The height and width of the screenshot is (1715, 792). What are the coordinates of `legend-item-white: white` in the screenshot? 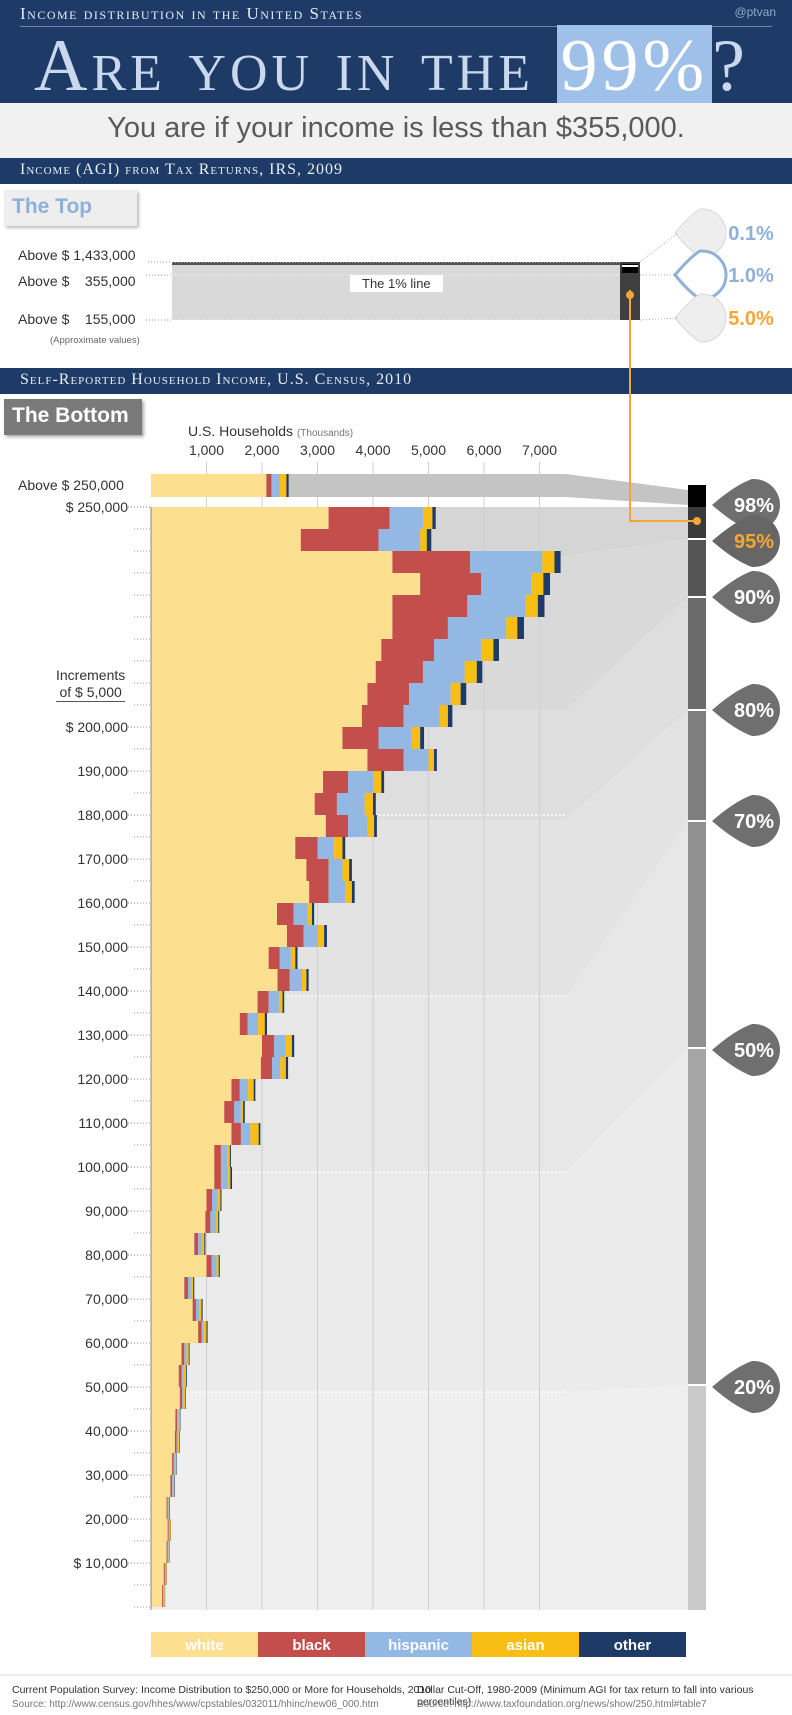 It's located at (204, 1644).